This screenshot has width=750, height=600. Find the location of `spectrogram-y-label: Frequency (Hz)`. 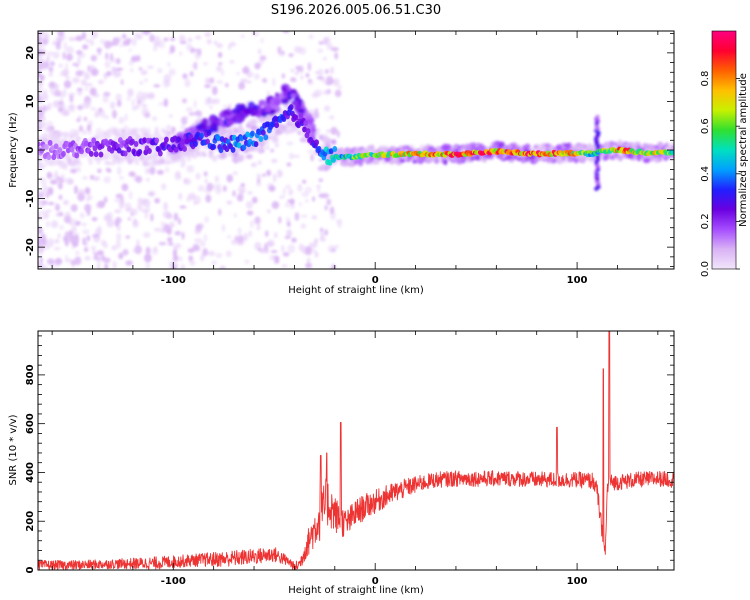

spectrogram-y-label: Frequency (Hz) is located at coordinates (13, 150).